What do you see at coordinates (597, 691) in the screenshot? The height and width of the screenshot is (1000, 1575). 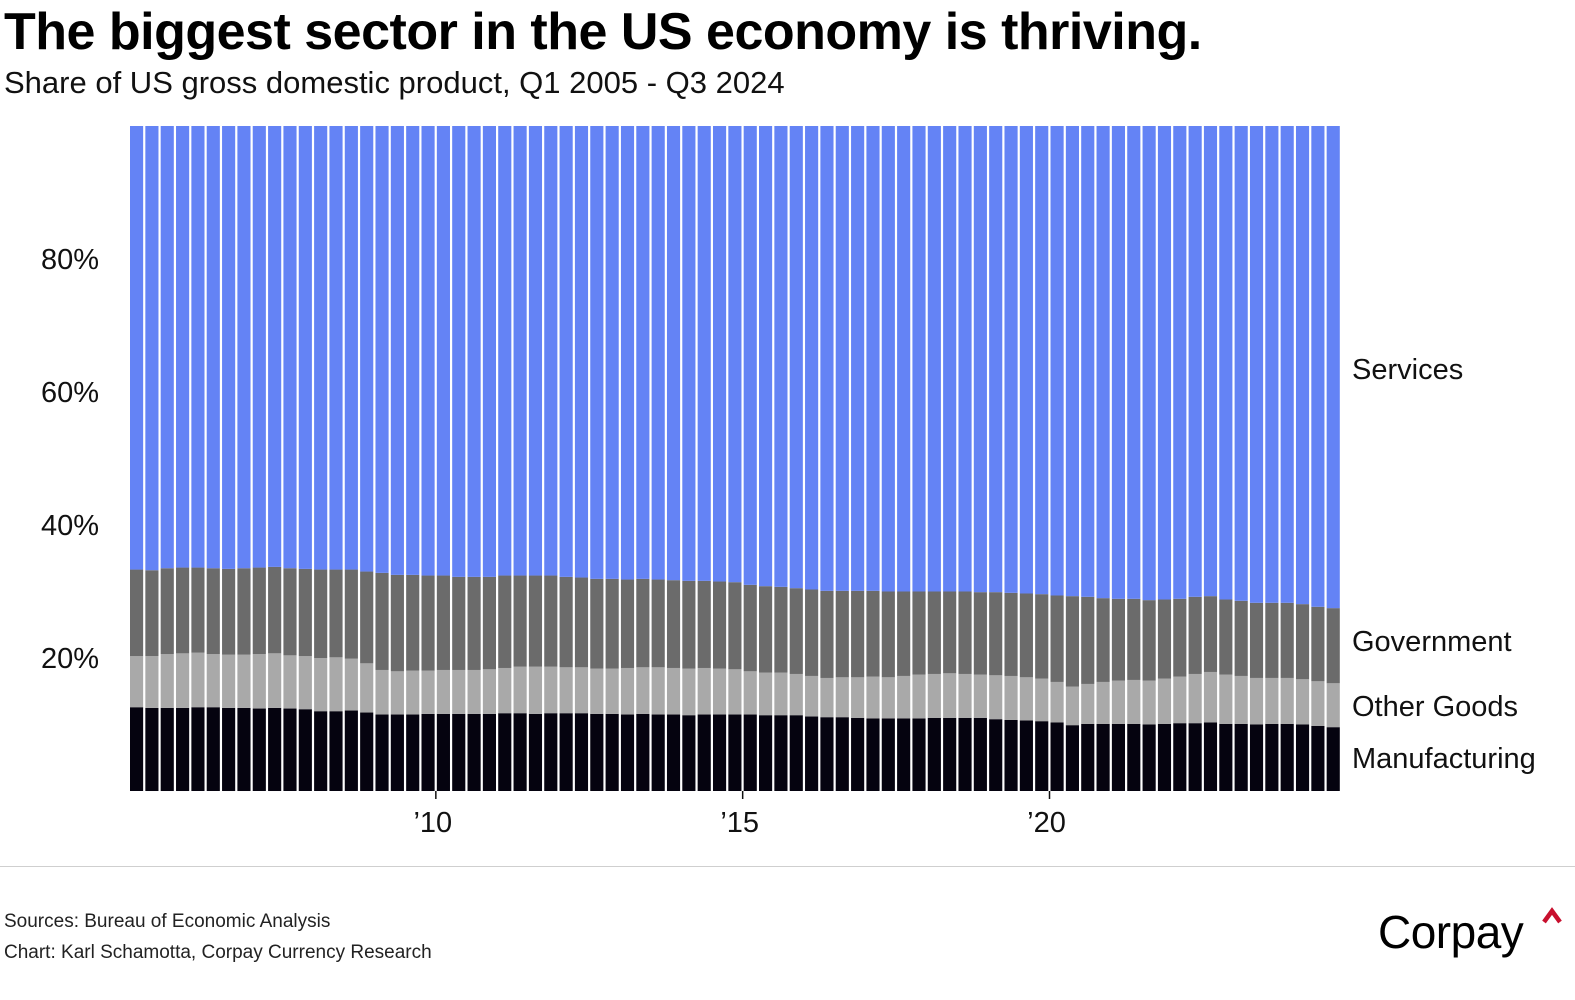 I see `bar-other-goods-2012Q3` at bounding box center [597, 691].